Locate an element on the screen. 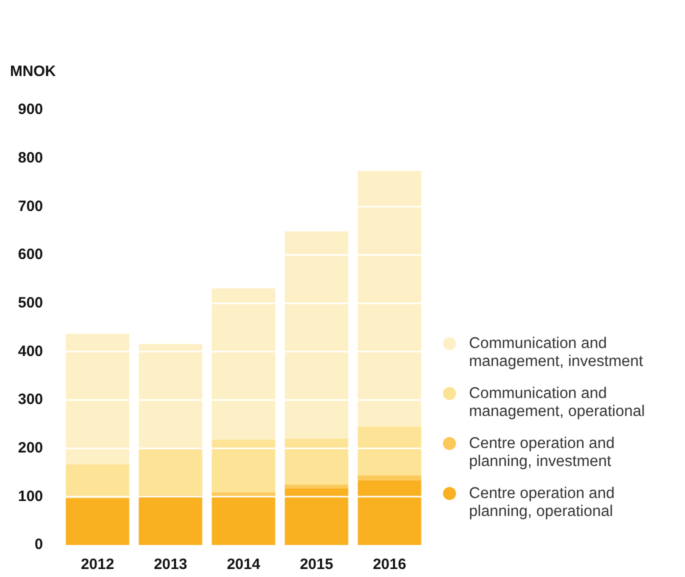 Image resolution: width=685 pixels, height=577 pixels. legend-label: Centre operation and planning, investment is located at coordinates (542, 453).